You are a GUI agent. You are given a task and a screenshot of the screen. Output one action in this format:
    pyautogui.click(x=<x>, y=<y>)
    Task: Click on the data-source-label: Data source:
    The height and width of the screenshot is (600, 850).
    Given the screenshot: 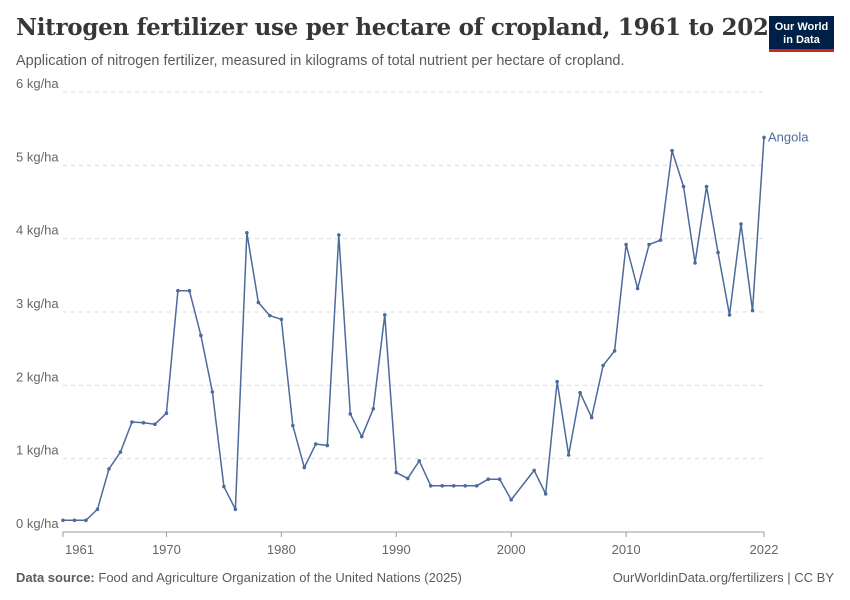 What is the action you would take?
    pyautogui.click(x=55, y=577)
    